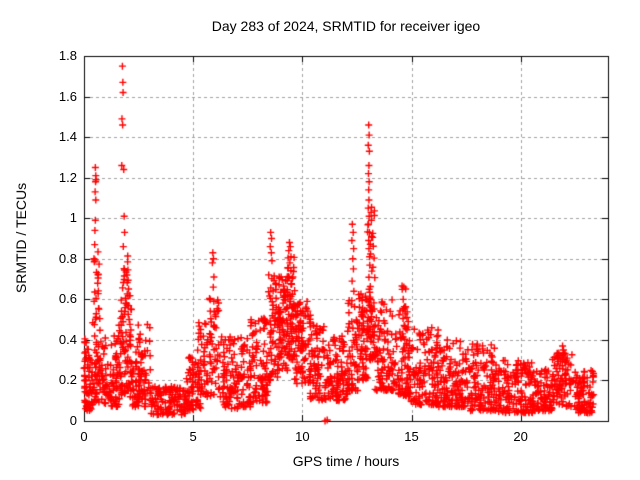 The width and height of the screenshot is (640, 480). I want to click on y-tick-label: 0.6, so click(67, 299).